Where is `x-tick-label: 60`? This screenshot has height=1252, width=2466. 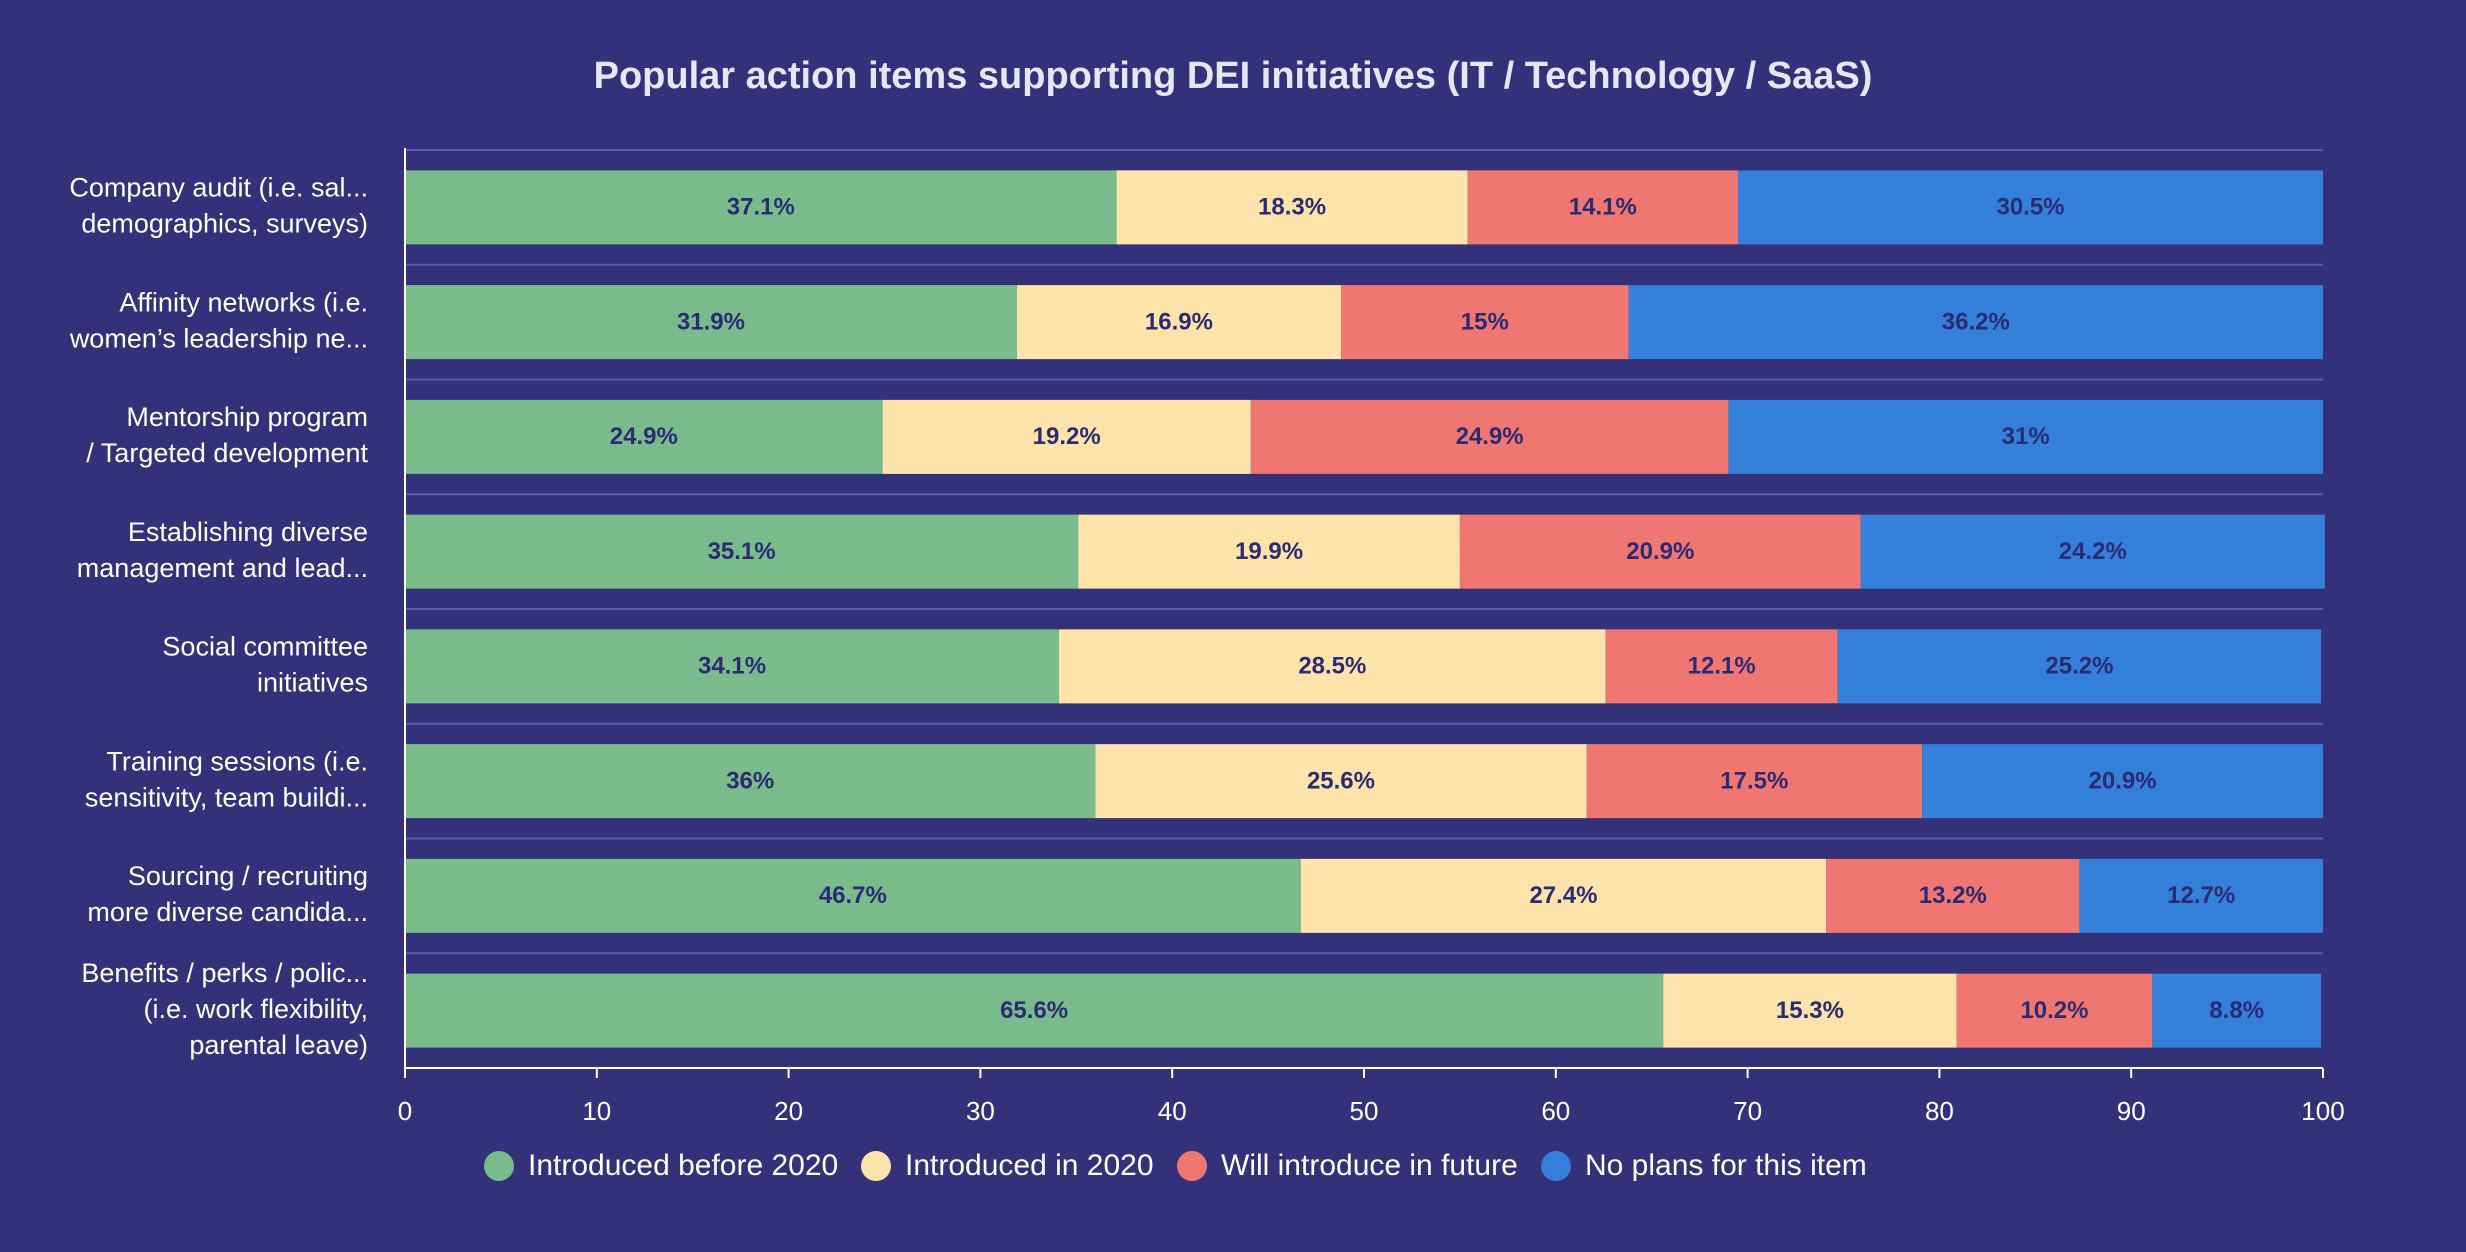 x-tick-label: 60 is located at coordinates (1555, 1111).